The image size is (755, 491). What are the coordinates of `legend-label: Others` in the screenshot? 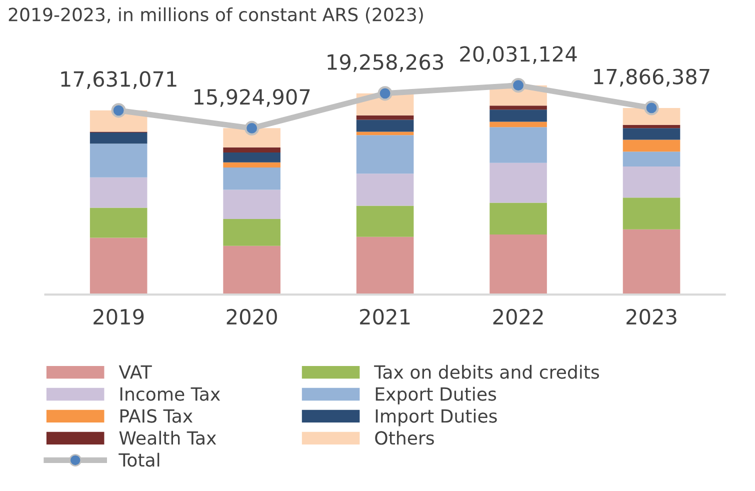 It's located at (404, 437).